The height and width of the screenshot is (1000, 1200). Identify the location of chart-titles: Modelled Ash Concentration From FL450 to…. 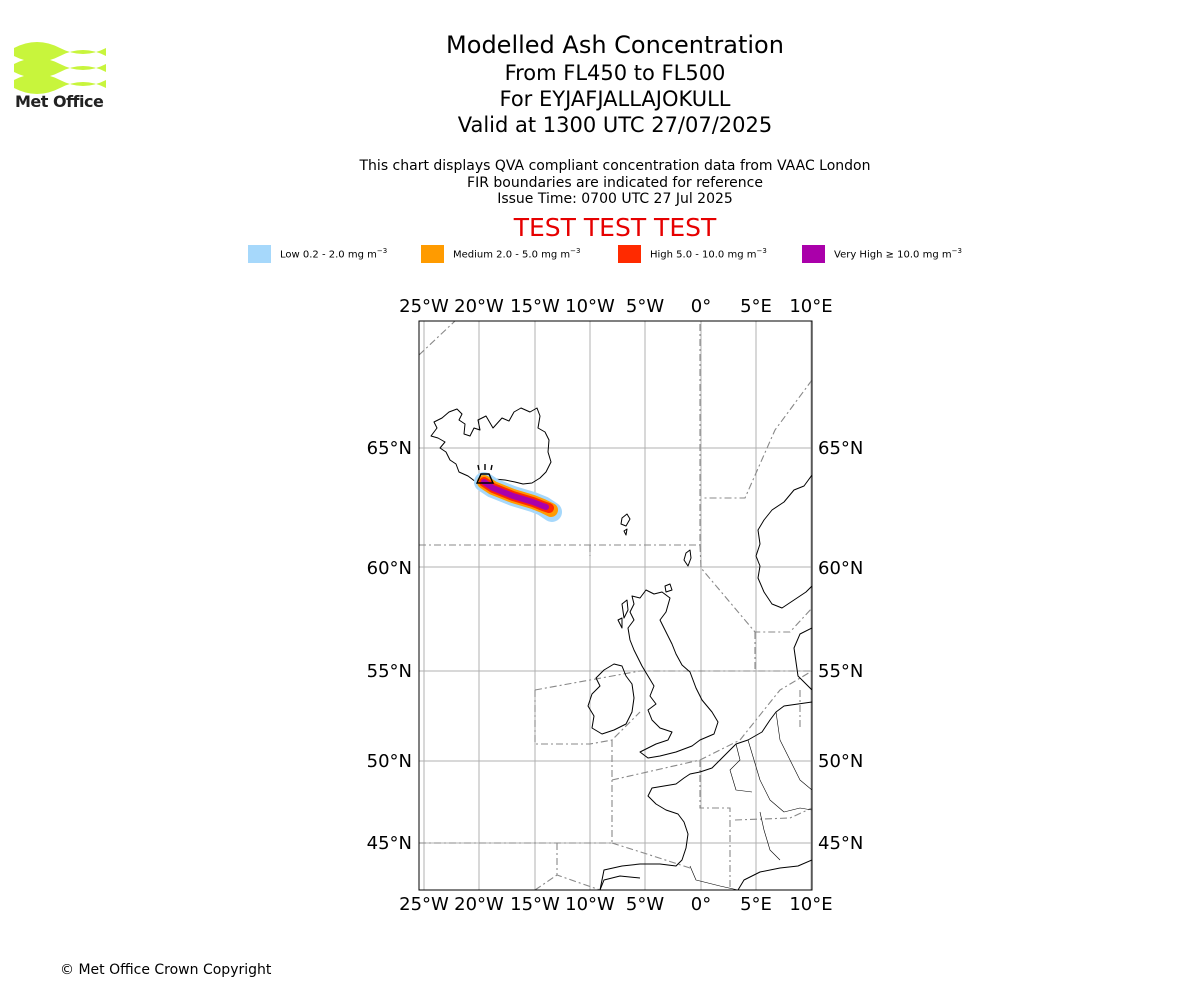
(615, 84).